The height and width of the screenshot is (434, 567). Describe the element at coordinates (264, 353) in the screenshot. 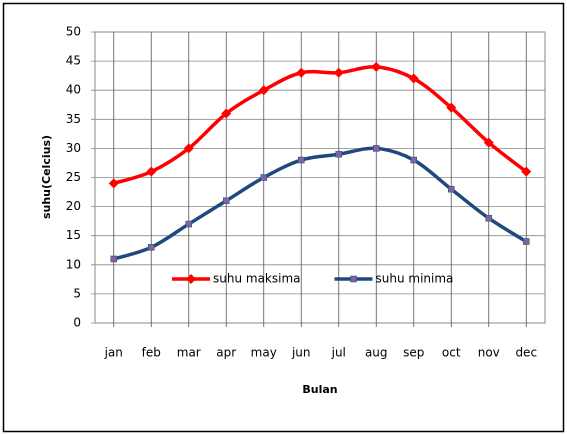

I see `x-tick-label: may` at that location.